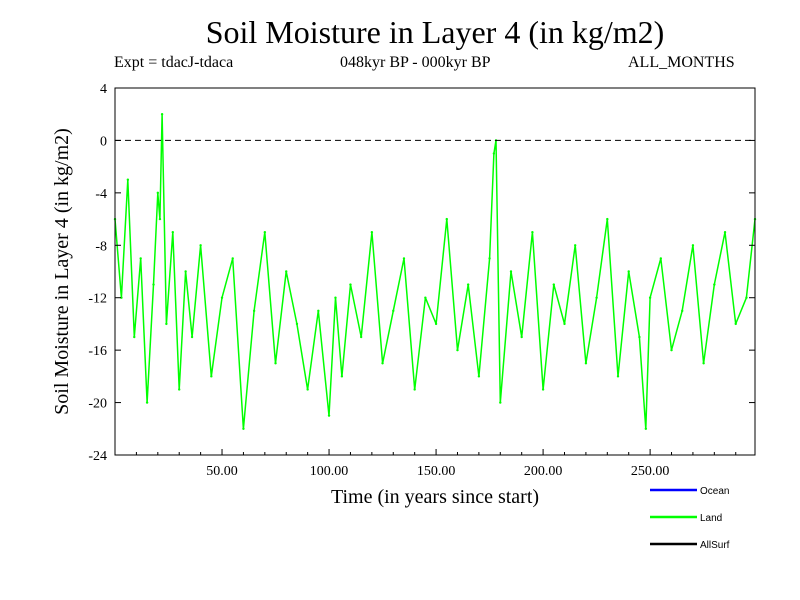  Describe the element at coordinates (101, 194) in the screenshot. I see `y-tick-label: -4` at that location.